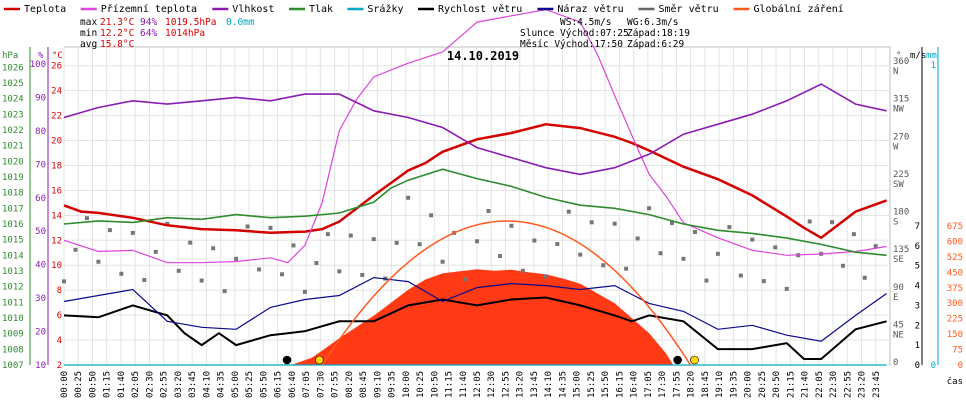  What do you see at coordinates (40, 333) in the screenshot?
I see `tick-pct: 20` at bounding box center [40, 333].